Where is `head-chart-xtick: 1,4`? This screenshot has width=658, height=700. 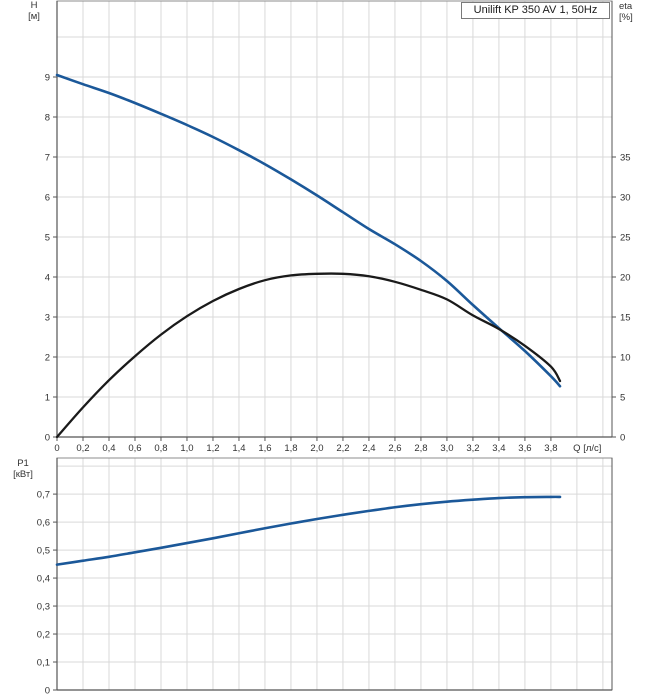
head-chart-xtick: 1,4 is located at coordinates (238, 448).